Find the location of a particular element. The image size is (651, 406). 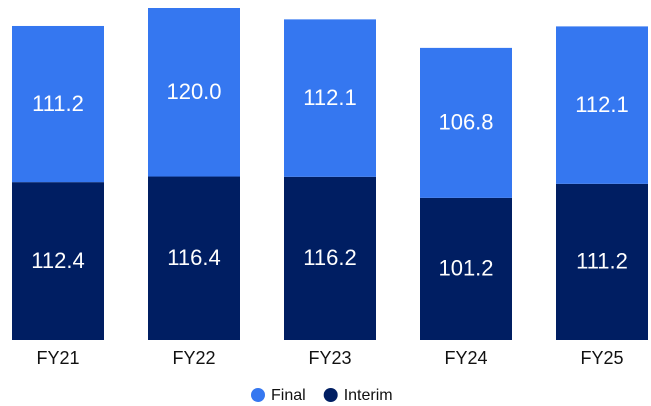

data-label: 116.4 is located at coordinates (193, 257).